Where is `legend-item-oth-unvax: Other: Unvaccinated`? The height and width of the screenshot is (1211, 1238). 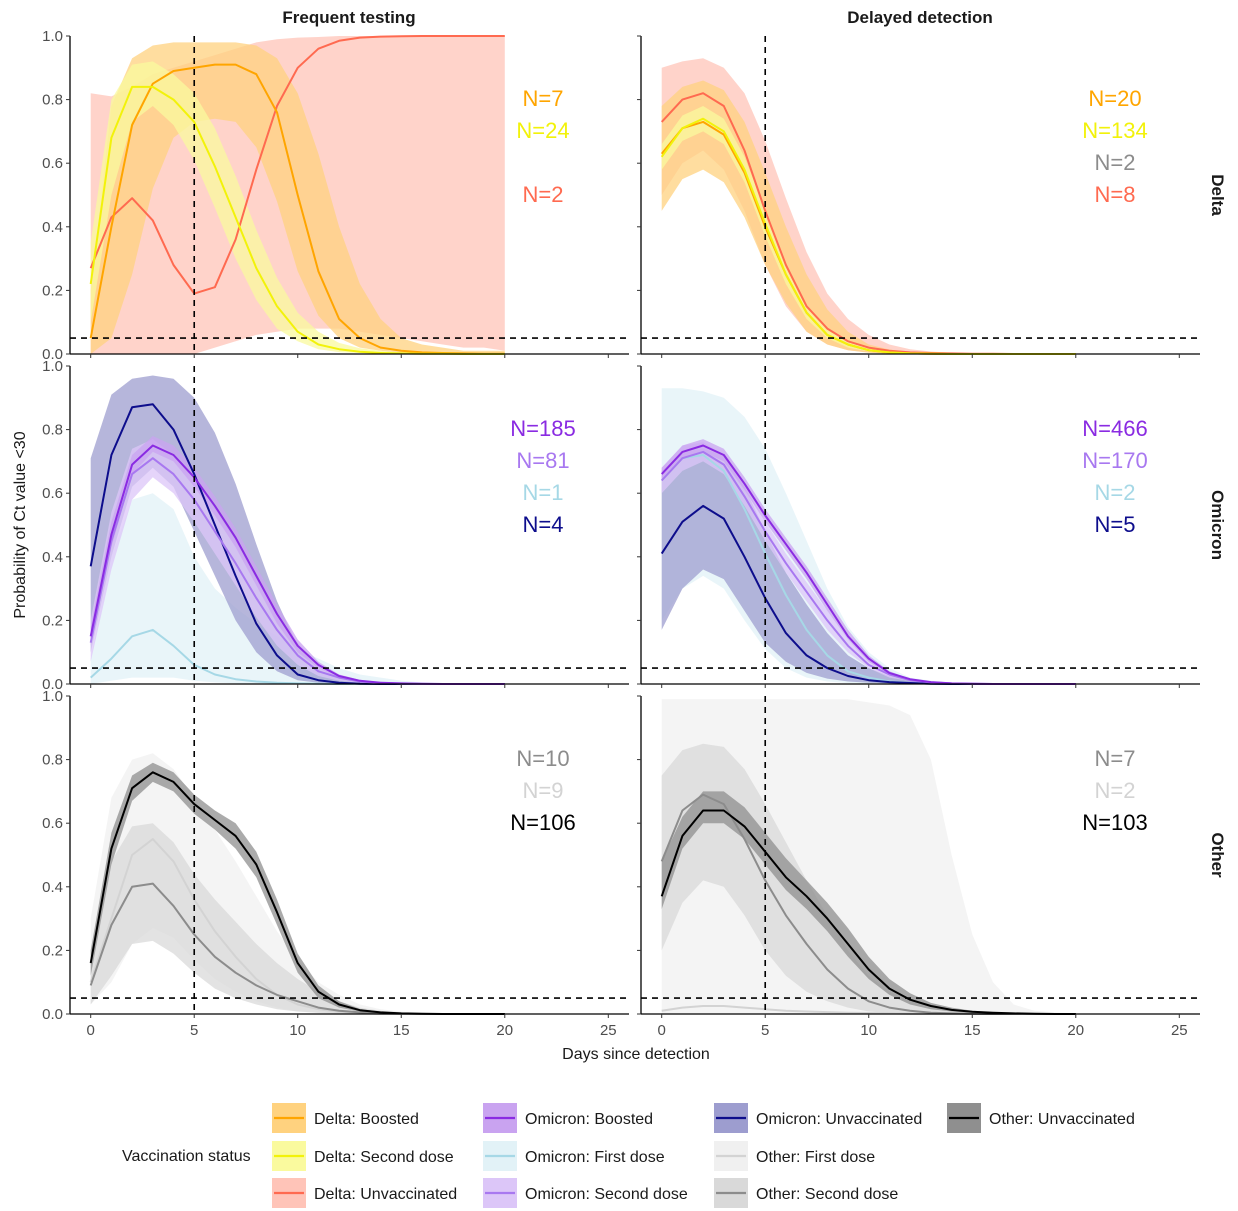
legend-item-oth-unvax: Other: Unvaccinated is located at coordinates (1041, 1118).